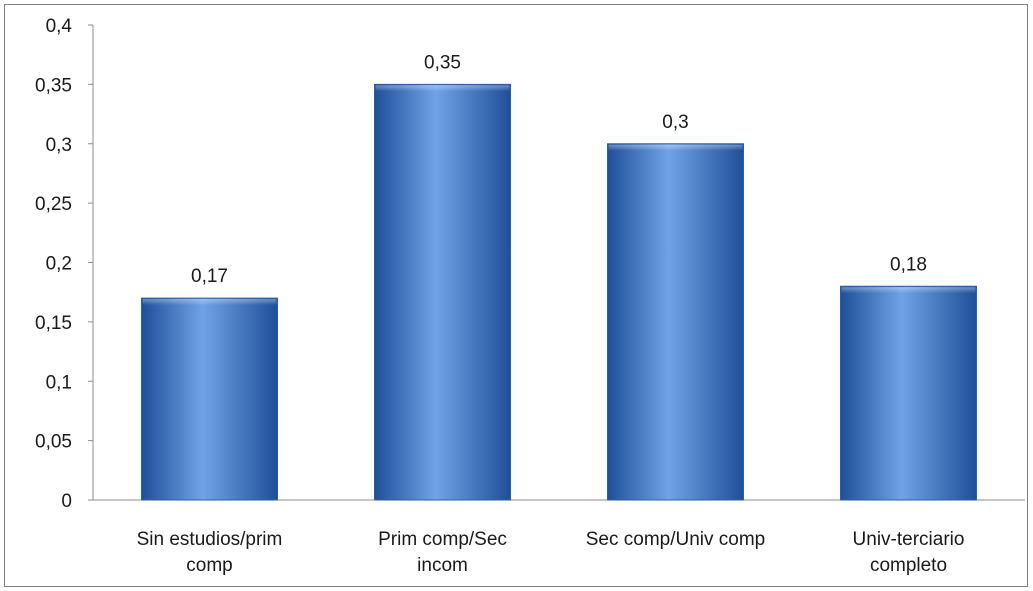 This screenshot has height=591, width=1033. Describe the element at coordinates (908, 565) in the screenshot. I see `x-category-label: completo` at that location.